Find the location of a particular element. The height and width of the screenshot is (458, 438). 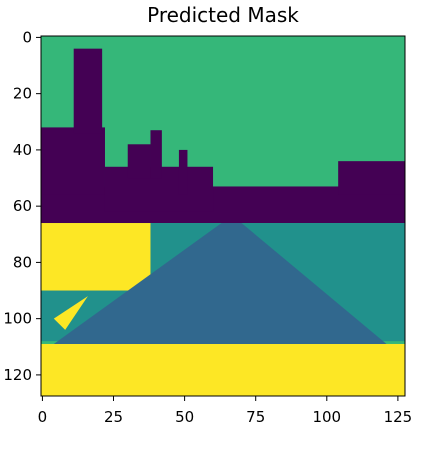

x-axis: 0 25 50 75 100 125 is located at coordinates (225, 411).